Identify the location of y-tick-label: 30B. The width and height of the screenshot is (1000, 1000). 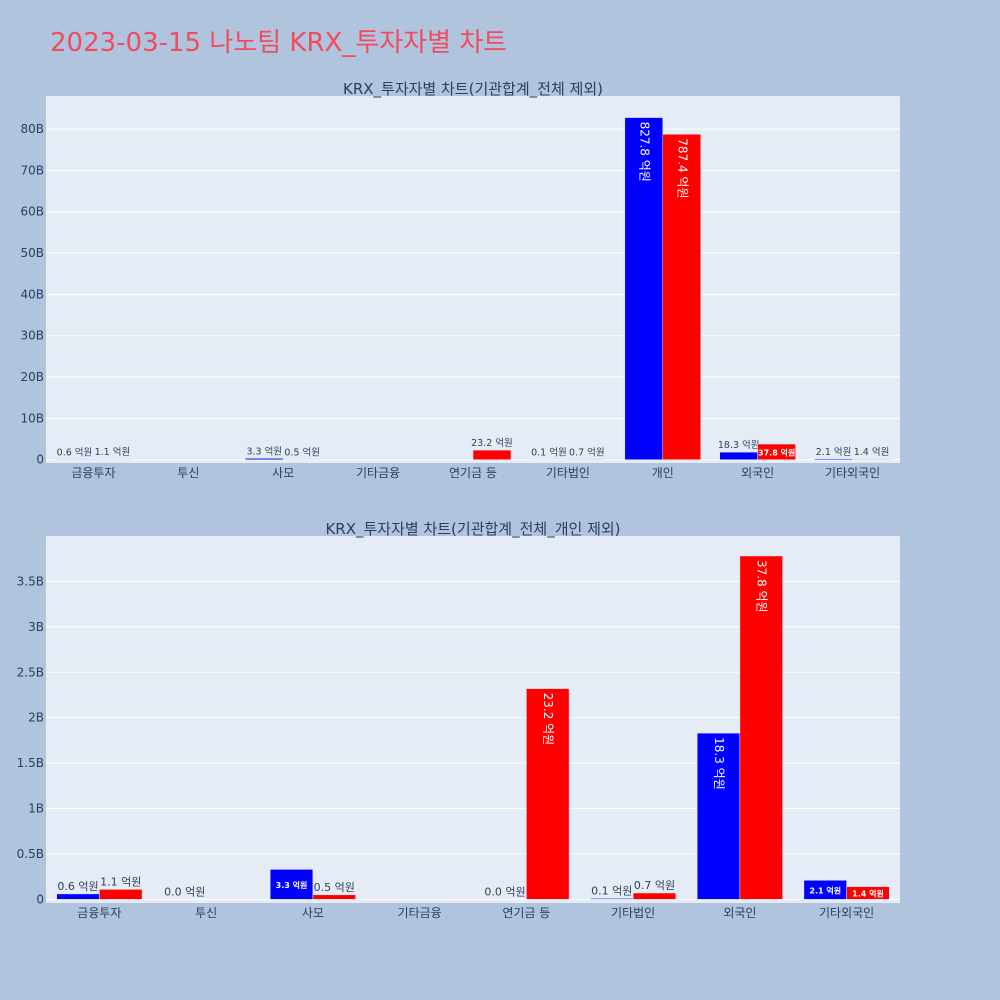
(32, 336).